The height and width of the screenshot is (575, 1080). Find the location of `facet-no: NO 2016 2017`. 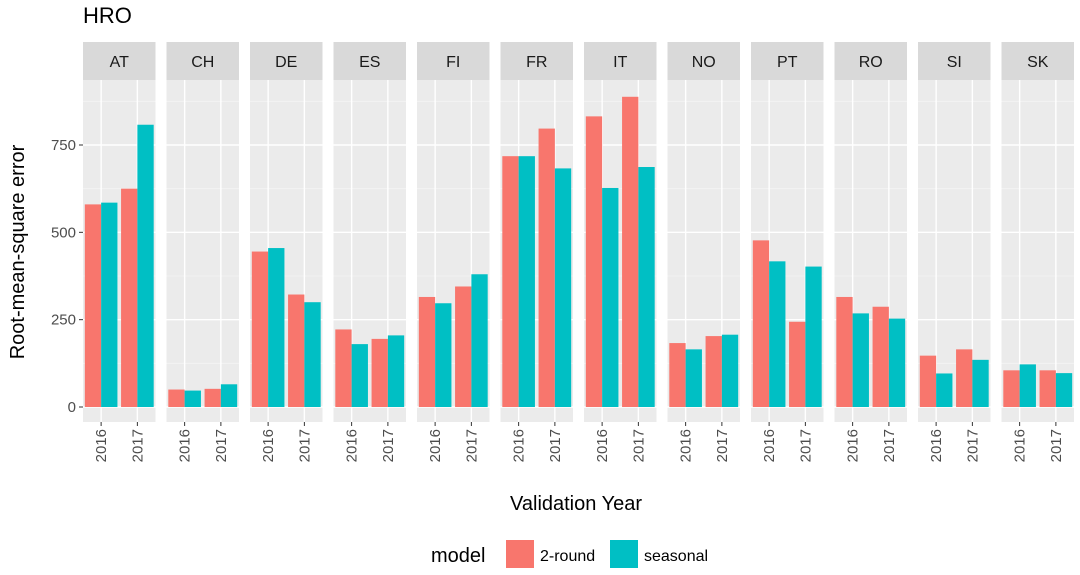

facet-no: NO 2016 2017 is located at coordinates (703, 252).